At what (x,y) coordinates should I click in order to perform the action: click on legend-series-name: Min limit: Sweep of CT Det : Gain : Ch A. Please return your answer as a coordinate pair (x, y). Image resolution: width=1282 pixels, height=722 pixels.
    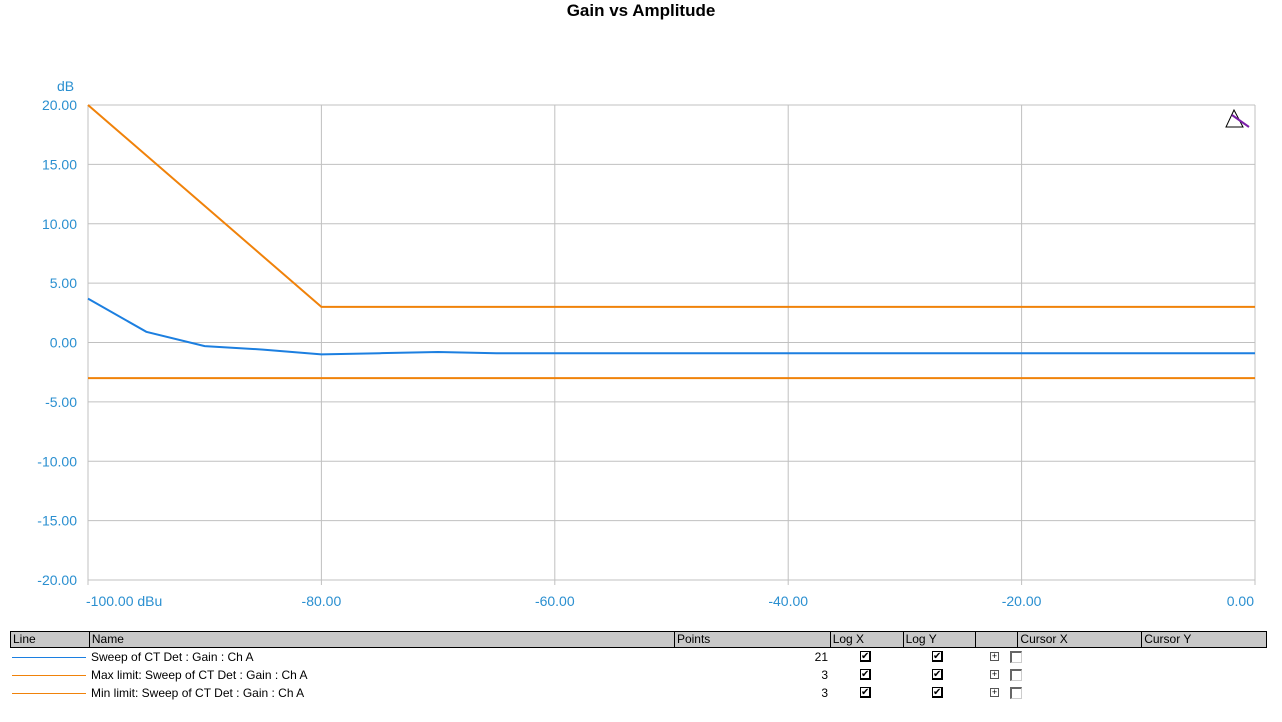
    Looking at the image, I should click on (198, 693).